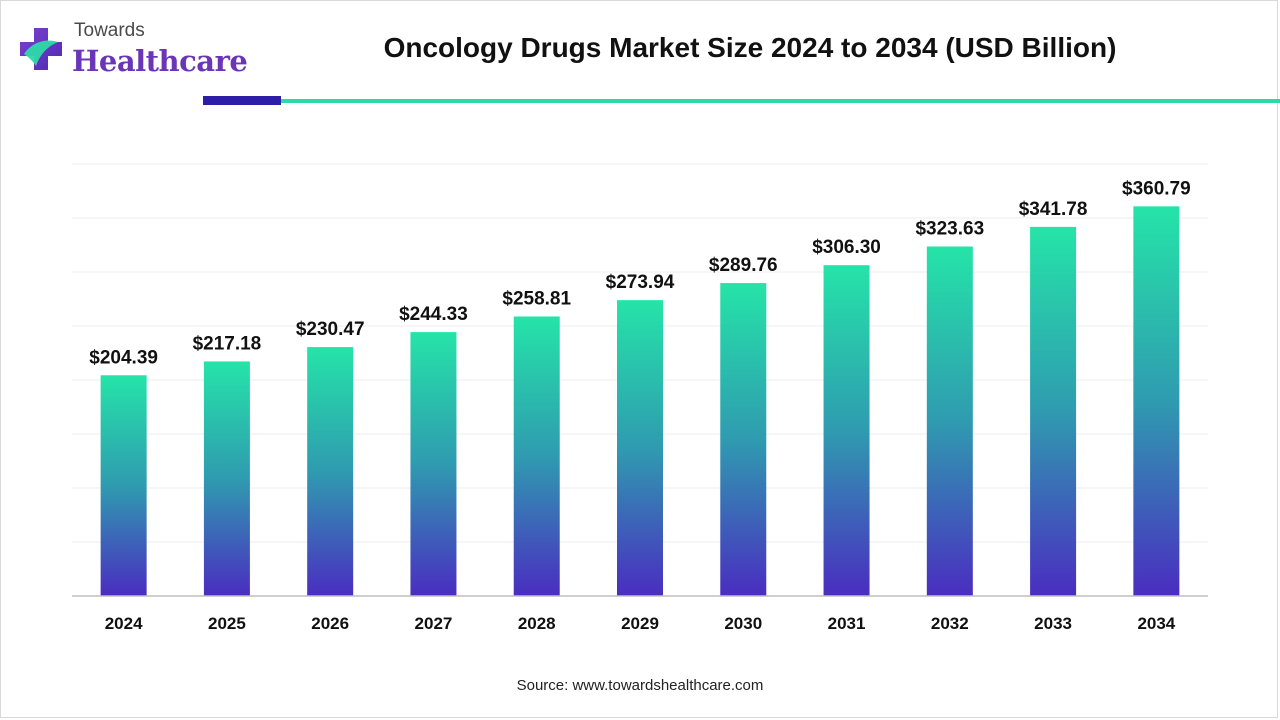 Image resolution: width=1280 pixels, height=720 pixels. Describe the element at coordinates (330, 623) in the screenshot. I see `x-tick-label-2026: 2026` at that location.